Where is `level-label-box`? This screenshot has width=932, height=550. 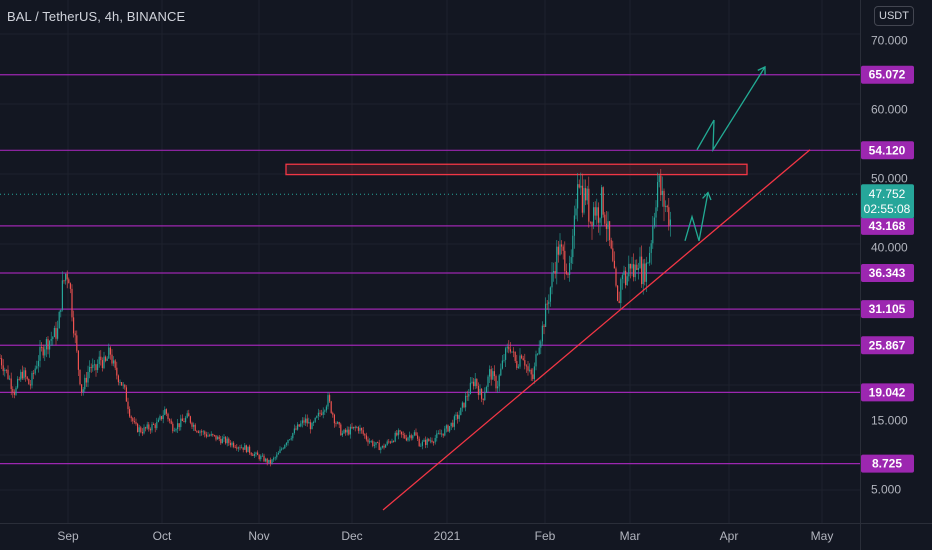 level-label-box is located at coordinates (887, 225).